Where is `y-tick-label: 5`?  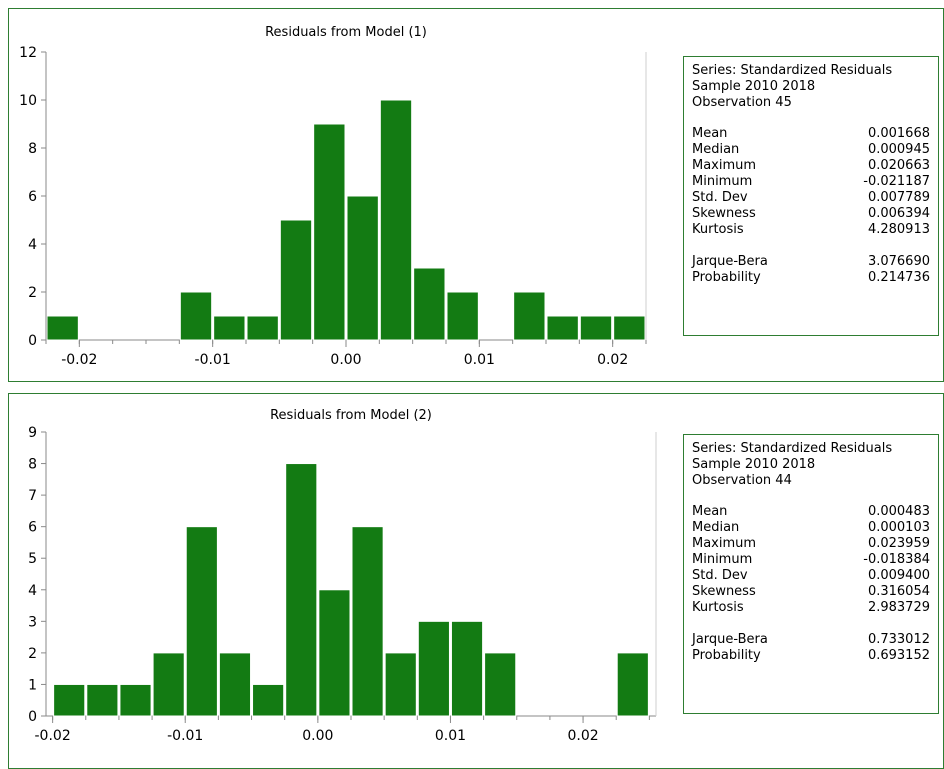
y-tick-label: 5 is located at coordinates (32, 559).